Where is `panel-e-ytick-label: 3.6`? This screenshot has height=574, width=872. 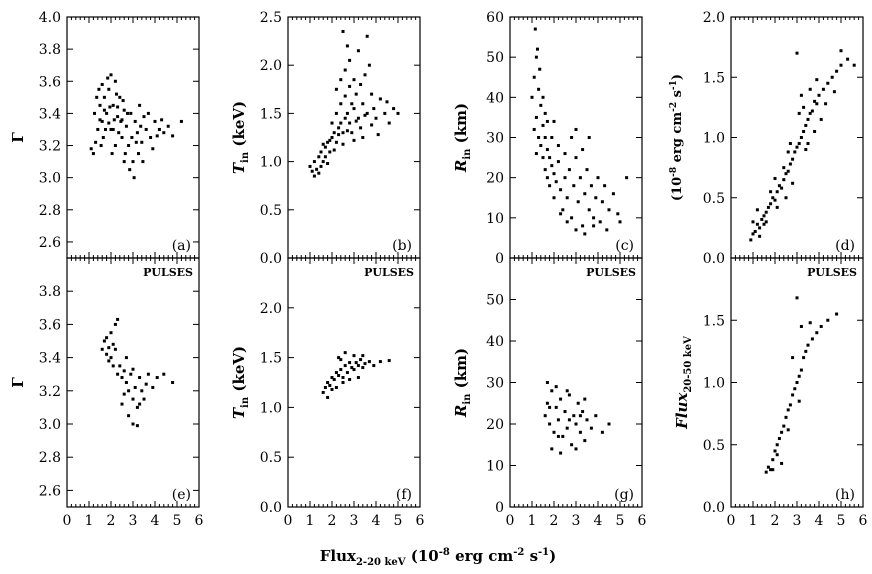 panel-e-ytick-label: 3.6 is located at coordinates (50, 325).